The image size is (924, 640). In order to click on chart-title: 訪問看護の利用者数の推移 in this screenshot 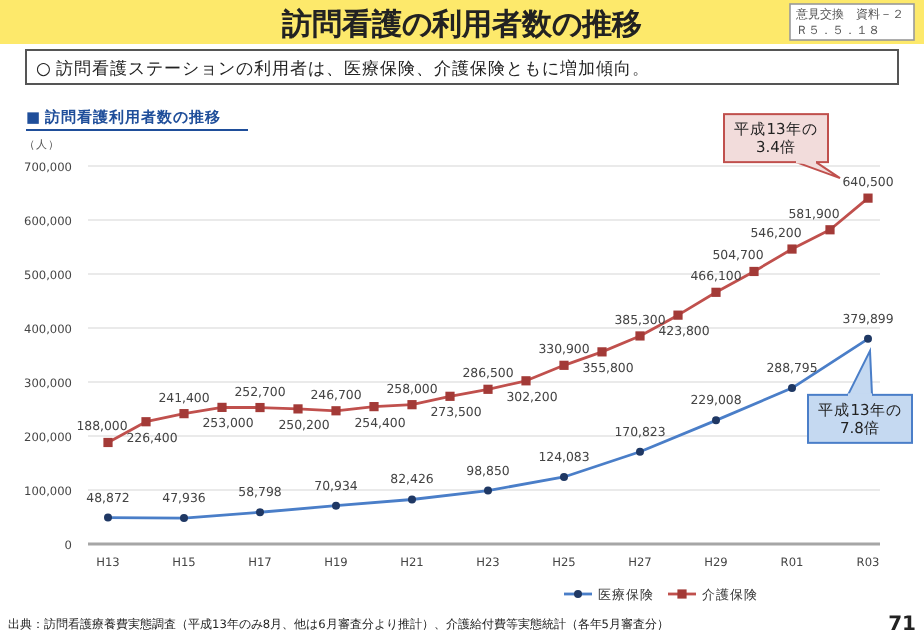, I will do `click(461, 24)`.